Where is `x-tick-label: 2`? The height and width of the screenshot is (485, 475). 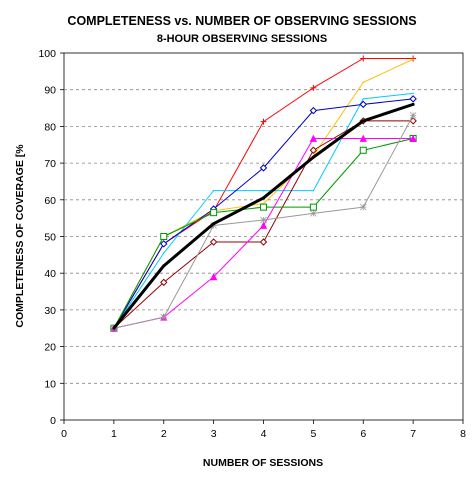 x-tick-label: 2 is located at coordinates (164, 434).